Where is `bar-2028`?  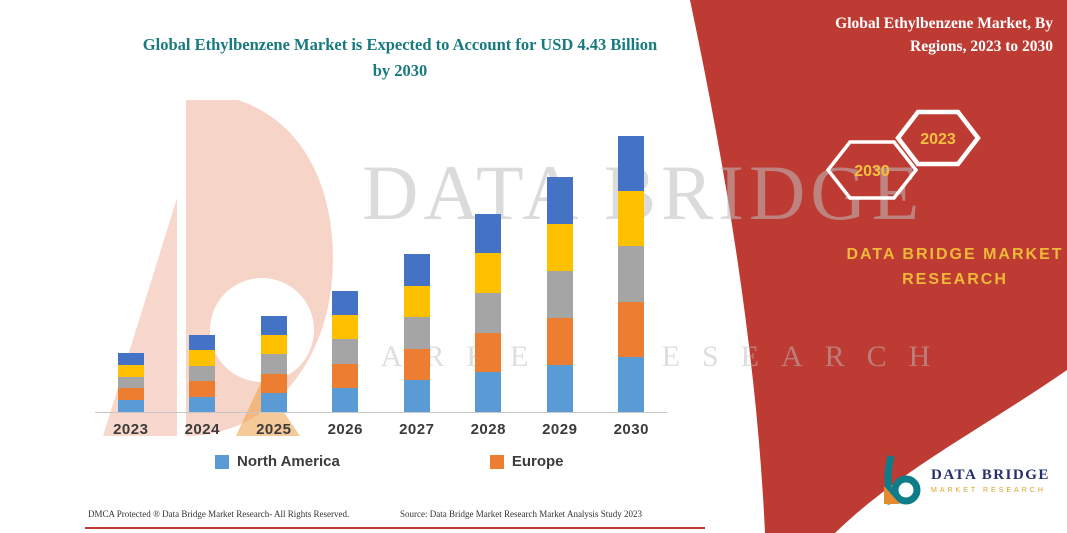
bar-2028 is located at coordinates (488, 312).